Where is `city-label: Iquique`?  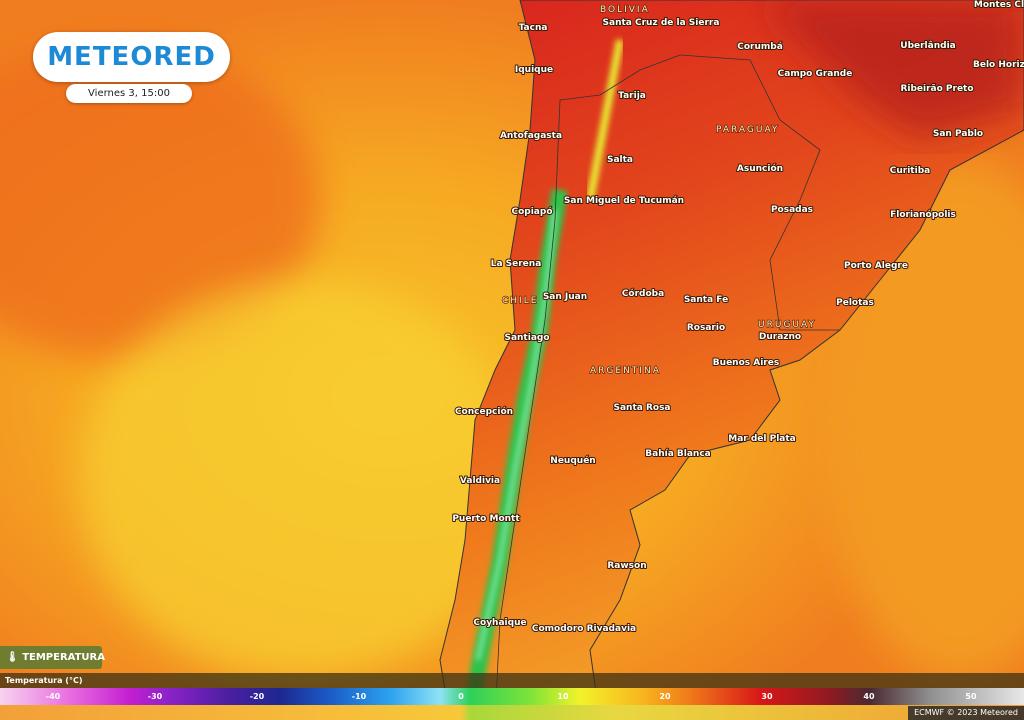 city-label: Iquique is located at coordinates (534, 70).